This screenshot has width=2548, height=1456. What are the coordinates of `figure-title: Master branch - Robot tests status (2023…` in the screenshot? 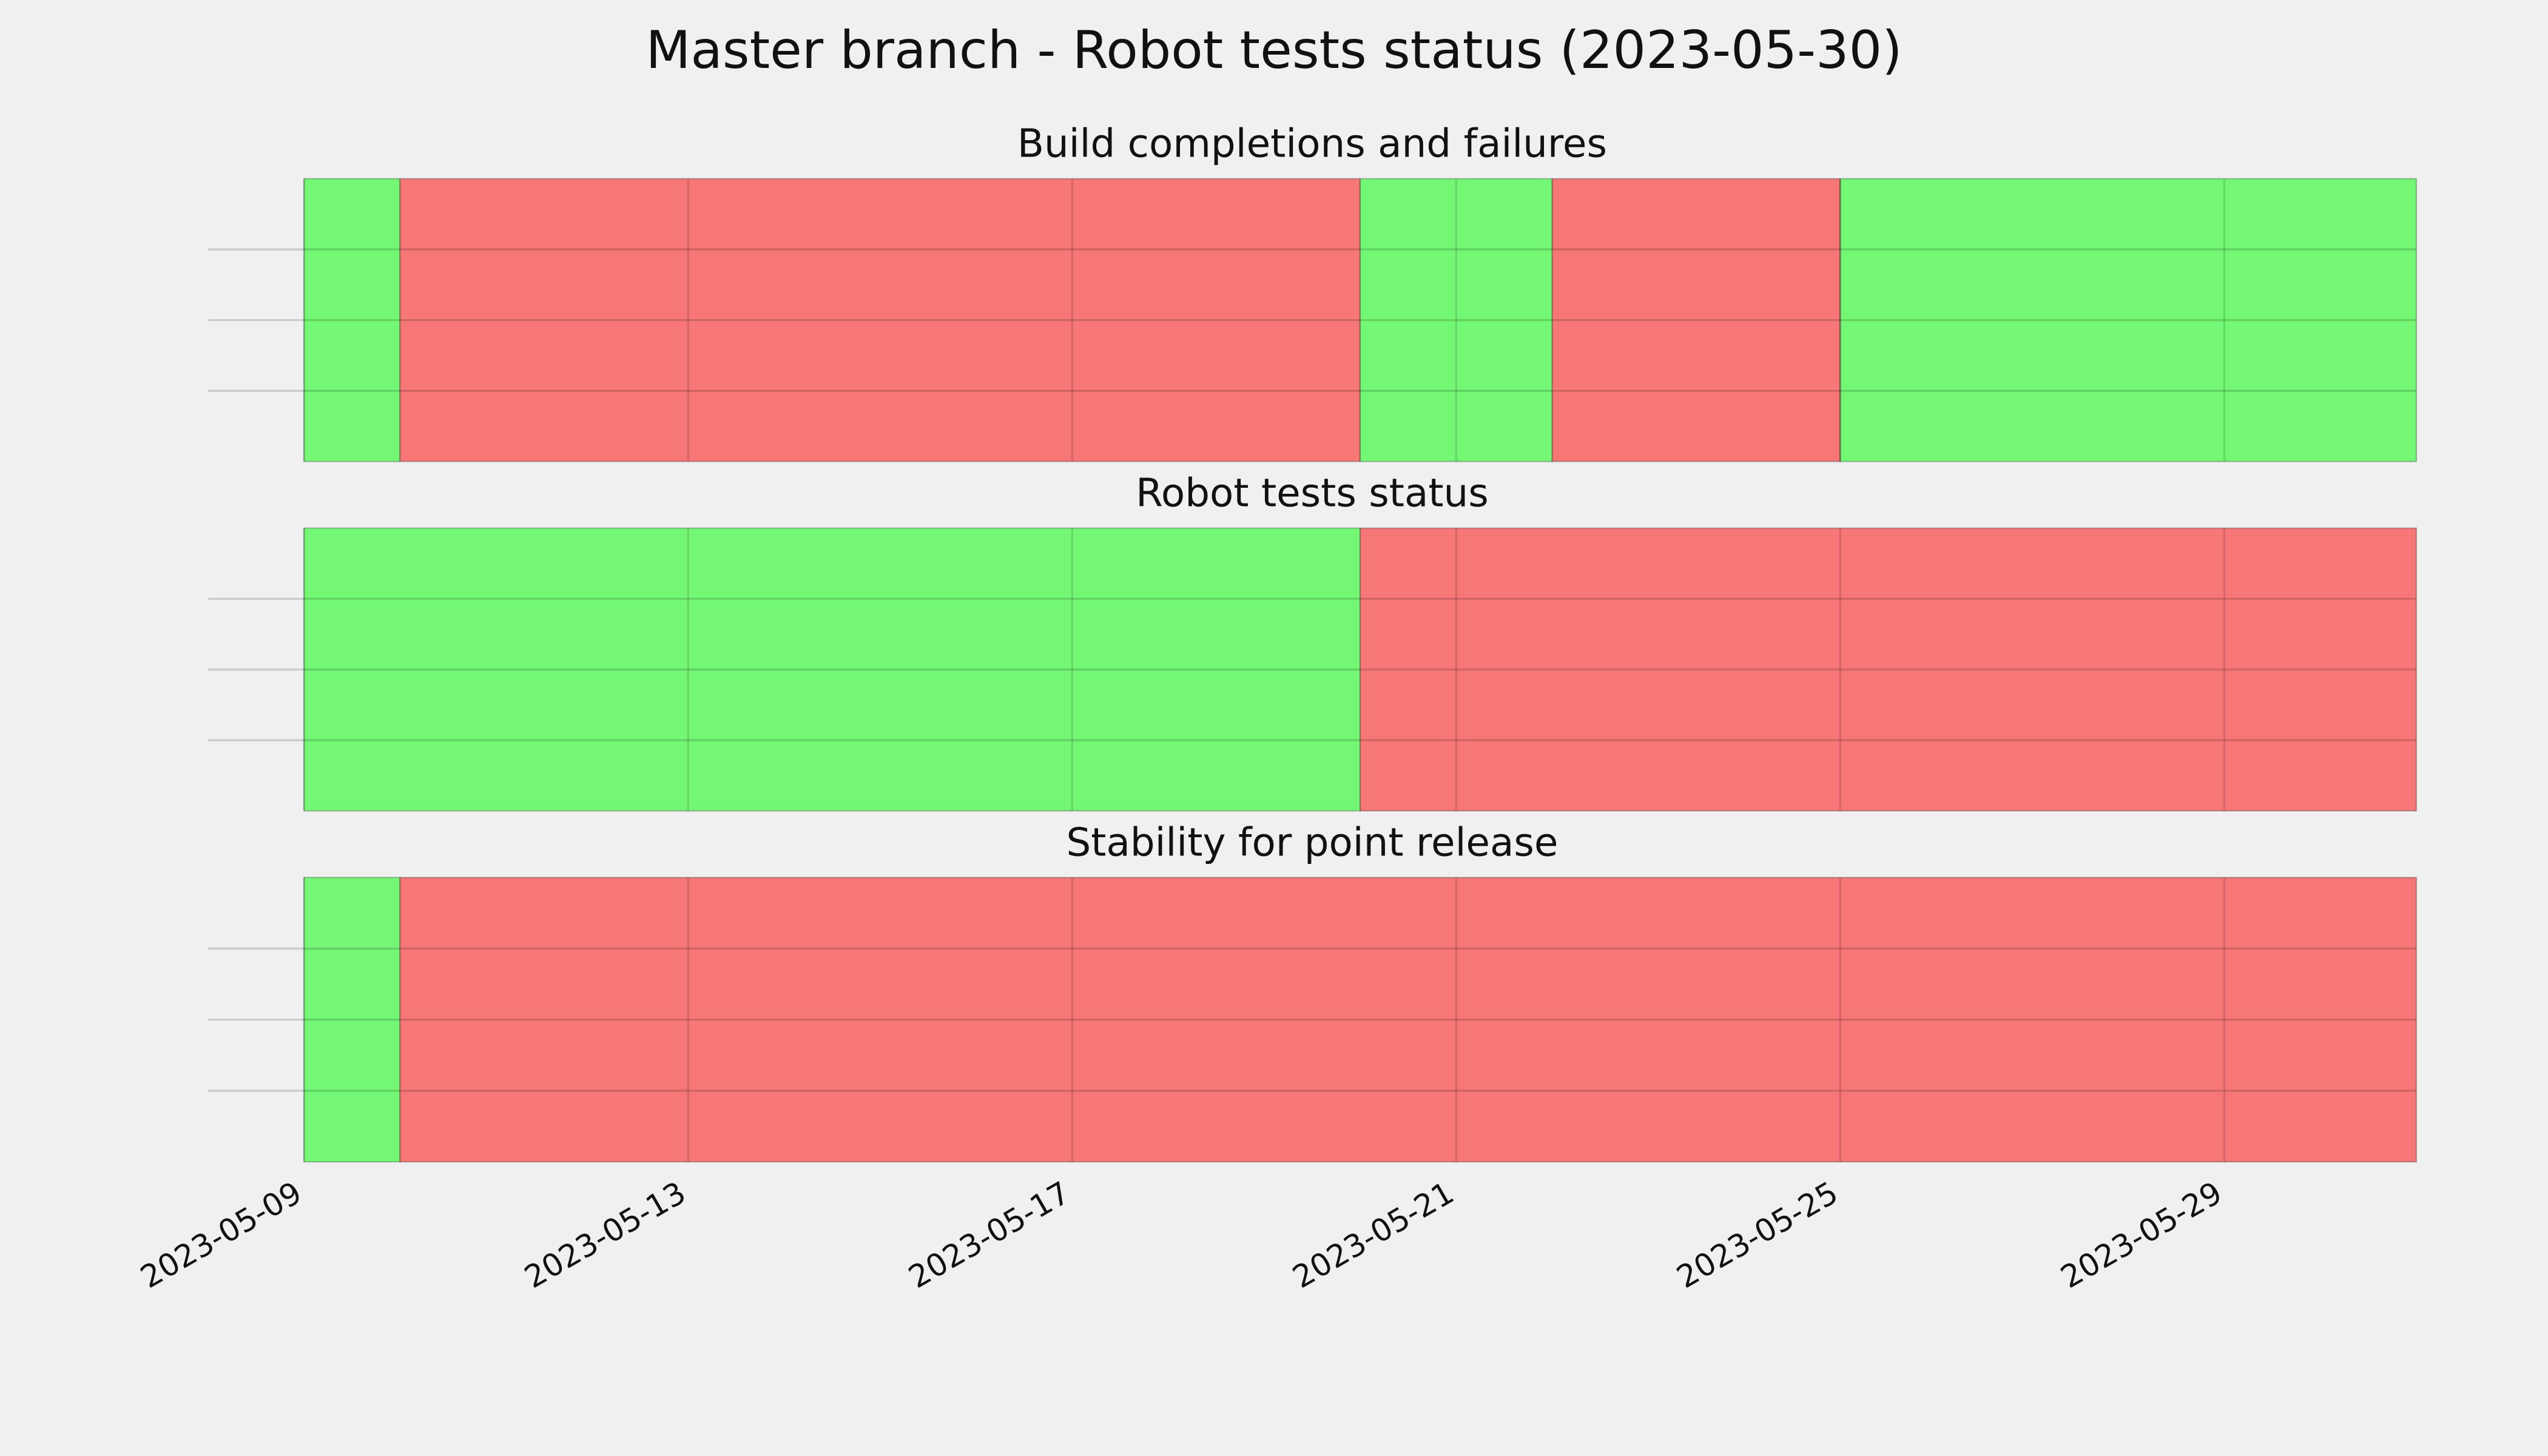 It's located at (1273, 50).